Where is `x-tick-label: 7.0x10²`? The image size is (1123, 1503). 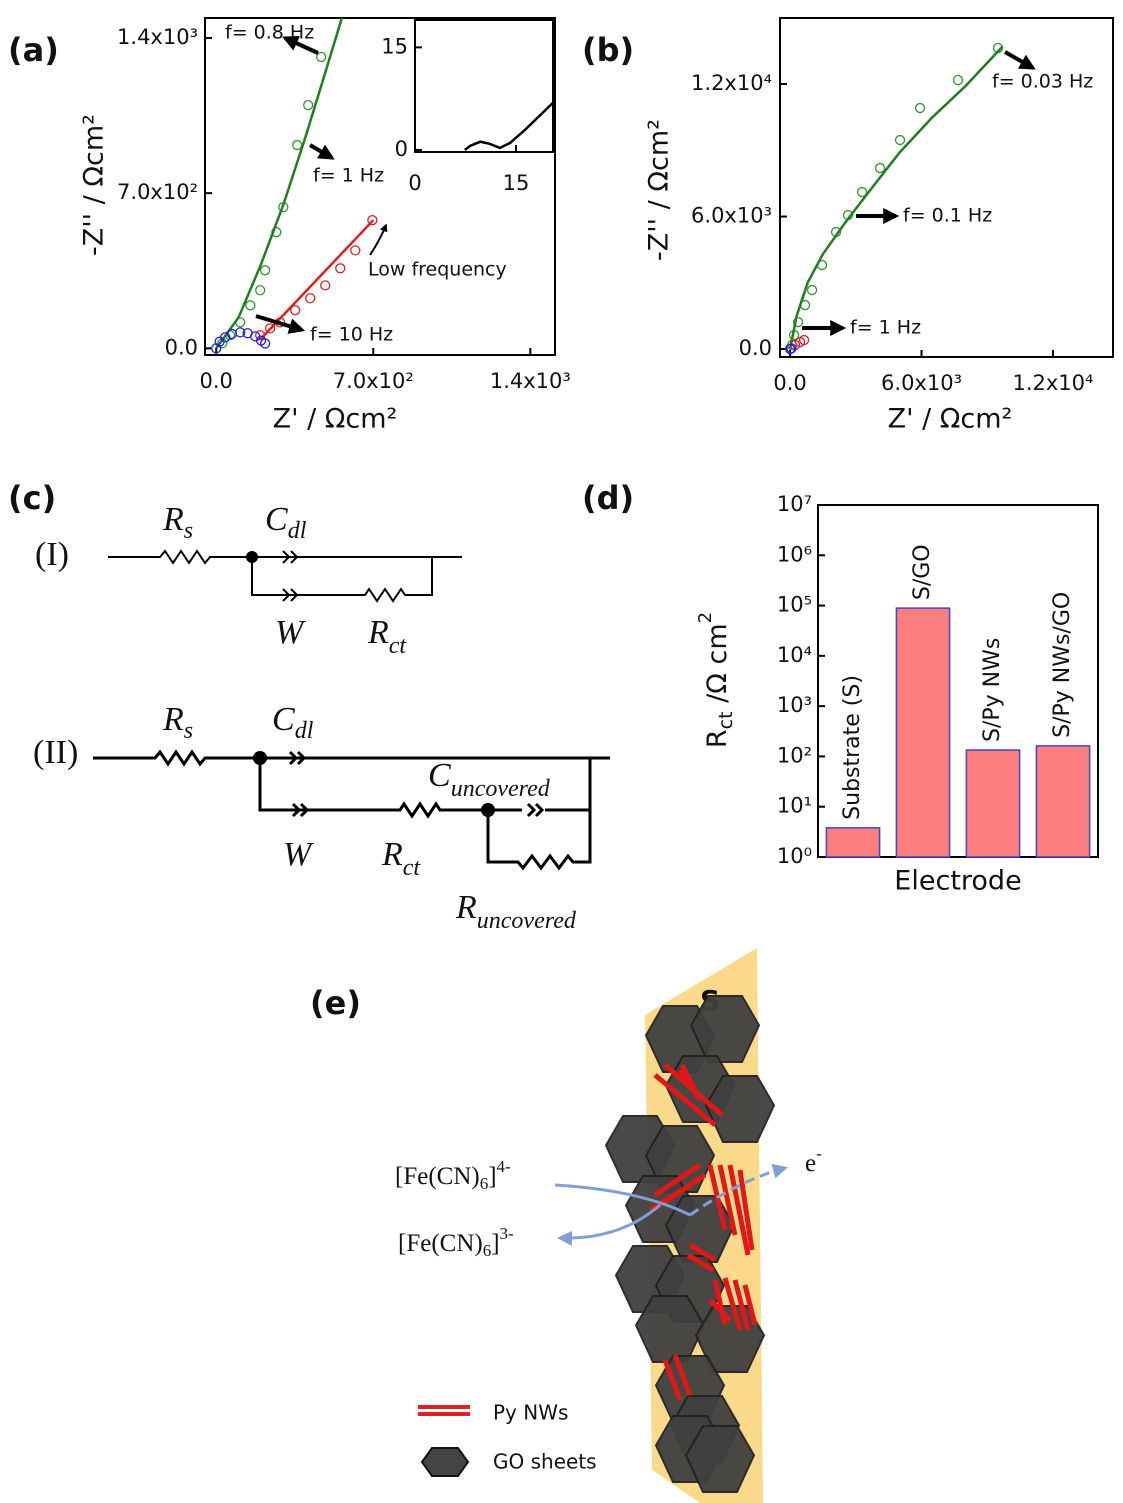 x-tick-label: 7.0x10² is located at coordinates (373, 381).